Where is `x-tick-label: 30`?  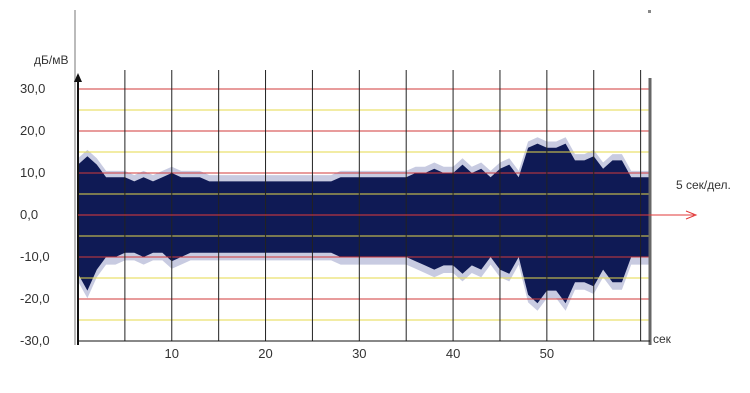 x-tick-label: 30 is located at coordinates (359, 353).